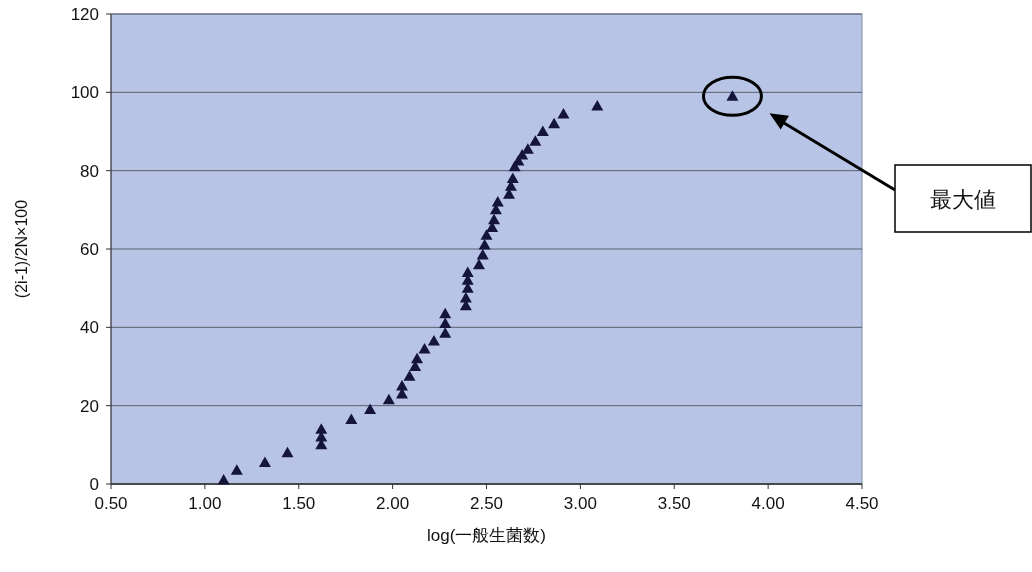  What do you see at coordinates (393, 503) in the screenshot?
I see `x-tick-label: 2.00` at bounding box center [393, 503].